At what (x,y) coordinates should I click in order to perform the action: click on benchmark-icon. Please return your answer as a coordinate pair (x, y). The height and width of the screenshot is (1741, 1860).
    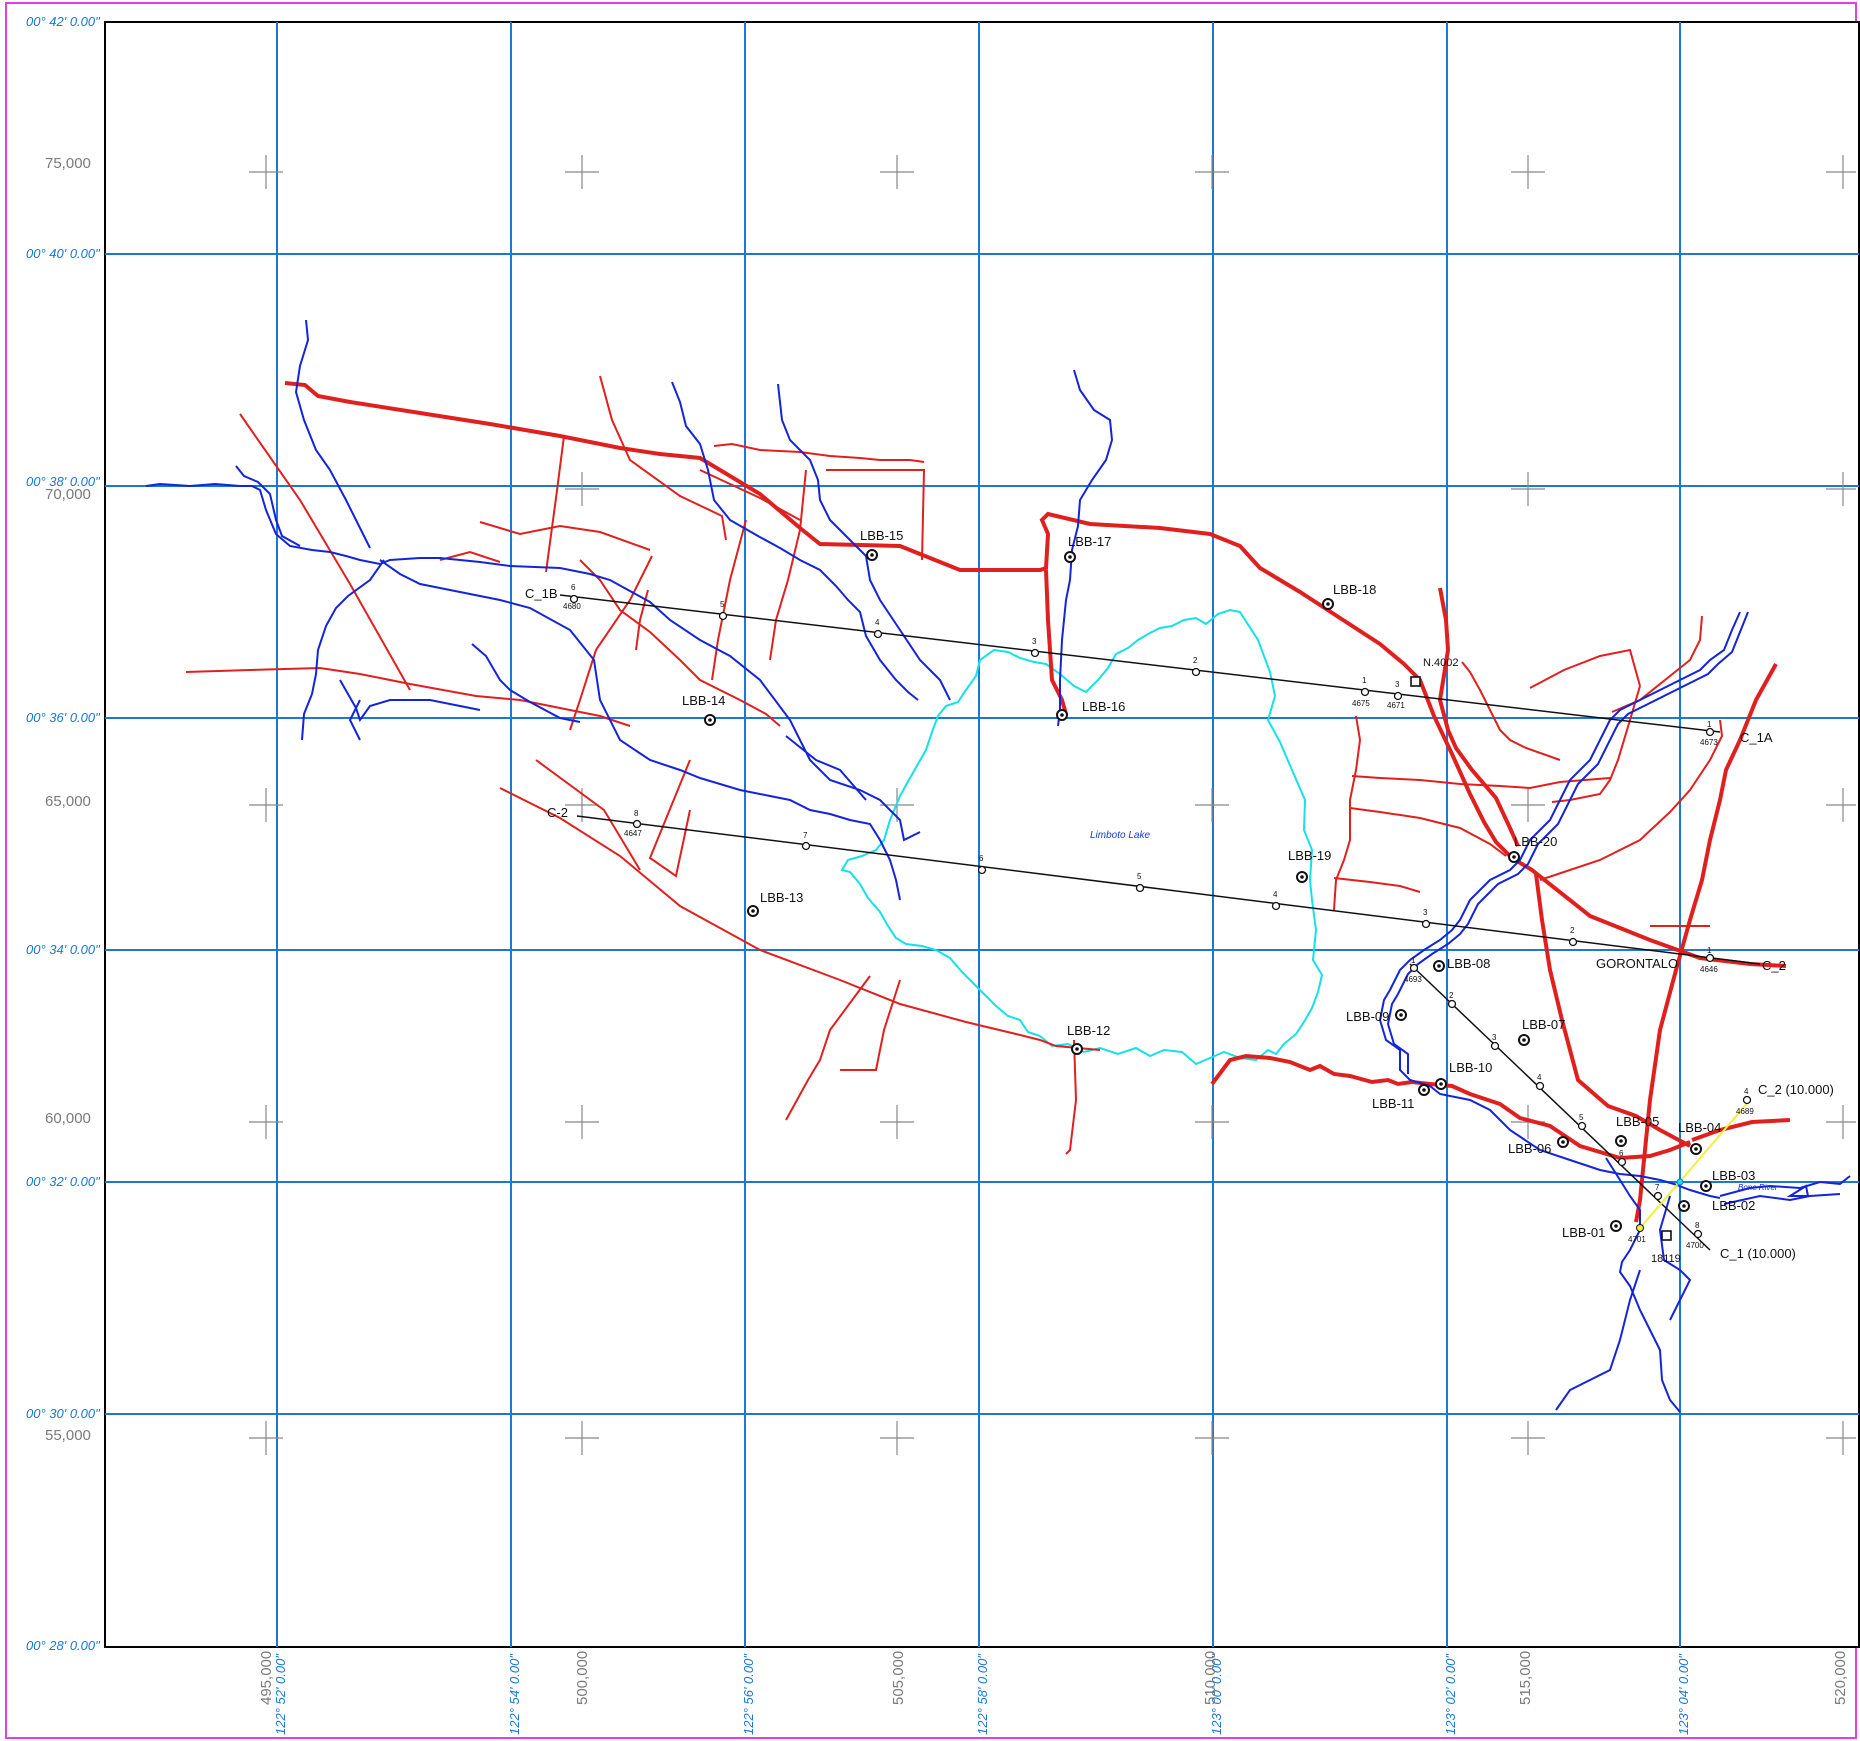
    Looking at the image, I should click on (1415, 681).